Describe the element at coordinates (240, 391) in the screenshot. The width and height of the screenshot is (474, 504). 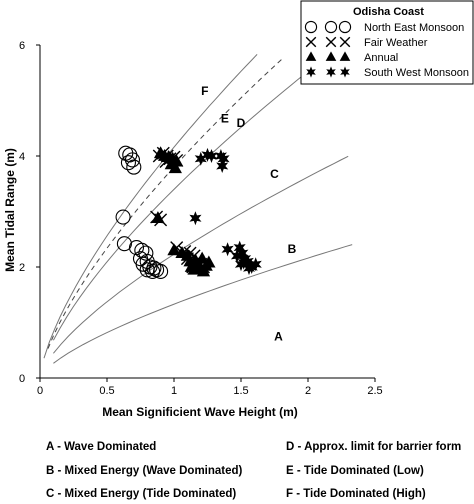
I see `x-tick-label: 1.5` at that location.